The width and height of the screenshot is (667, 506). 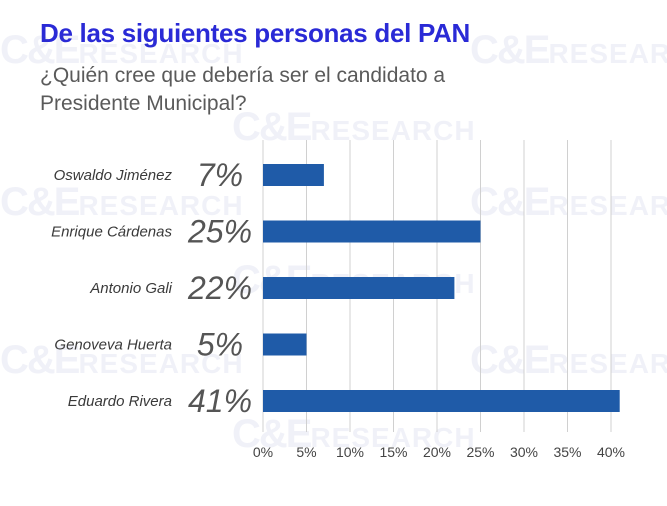 I want to click on category-label: Antonio Gali, so click(x=130, y=288).